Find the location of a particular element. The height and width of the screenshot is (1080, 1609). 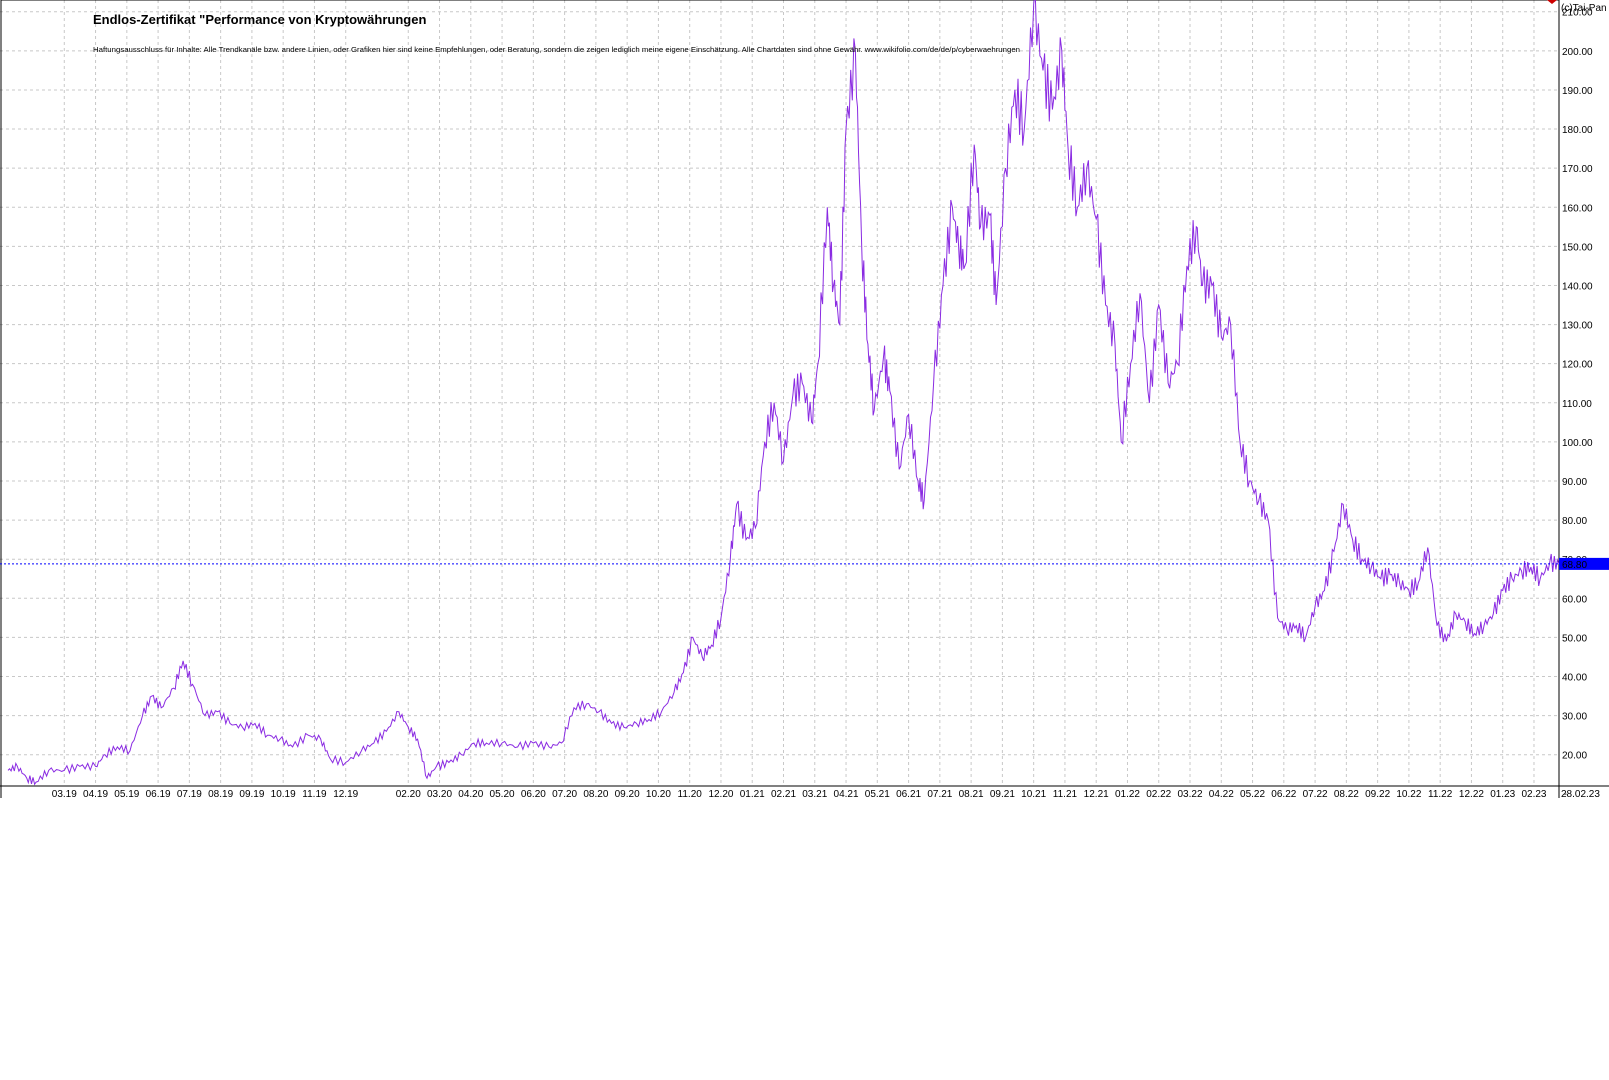

y-tick-label: 200.00 is located at coordinates (1577, 52).